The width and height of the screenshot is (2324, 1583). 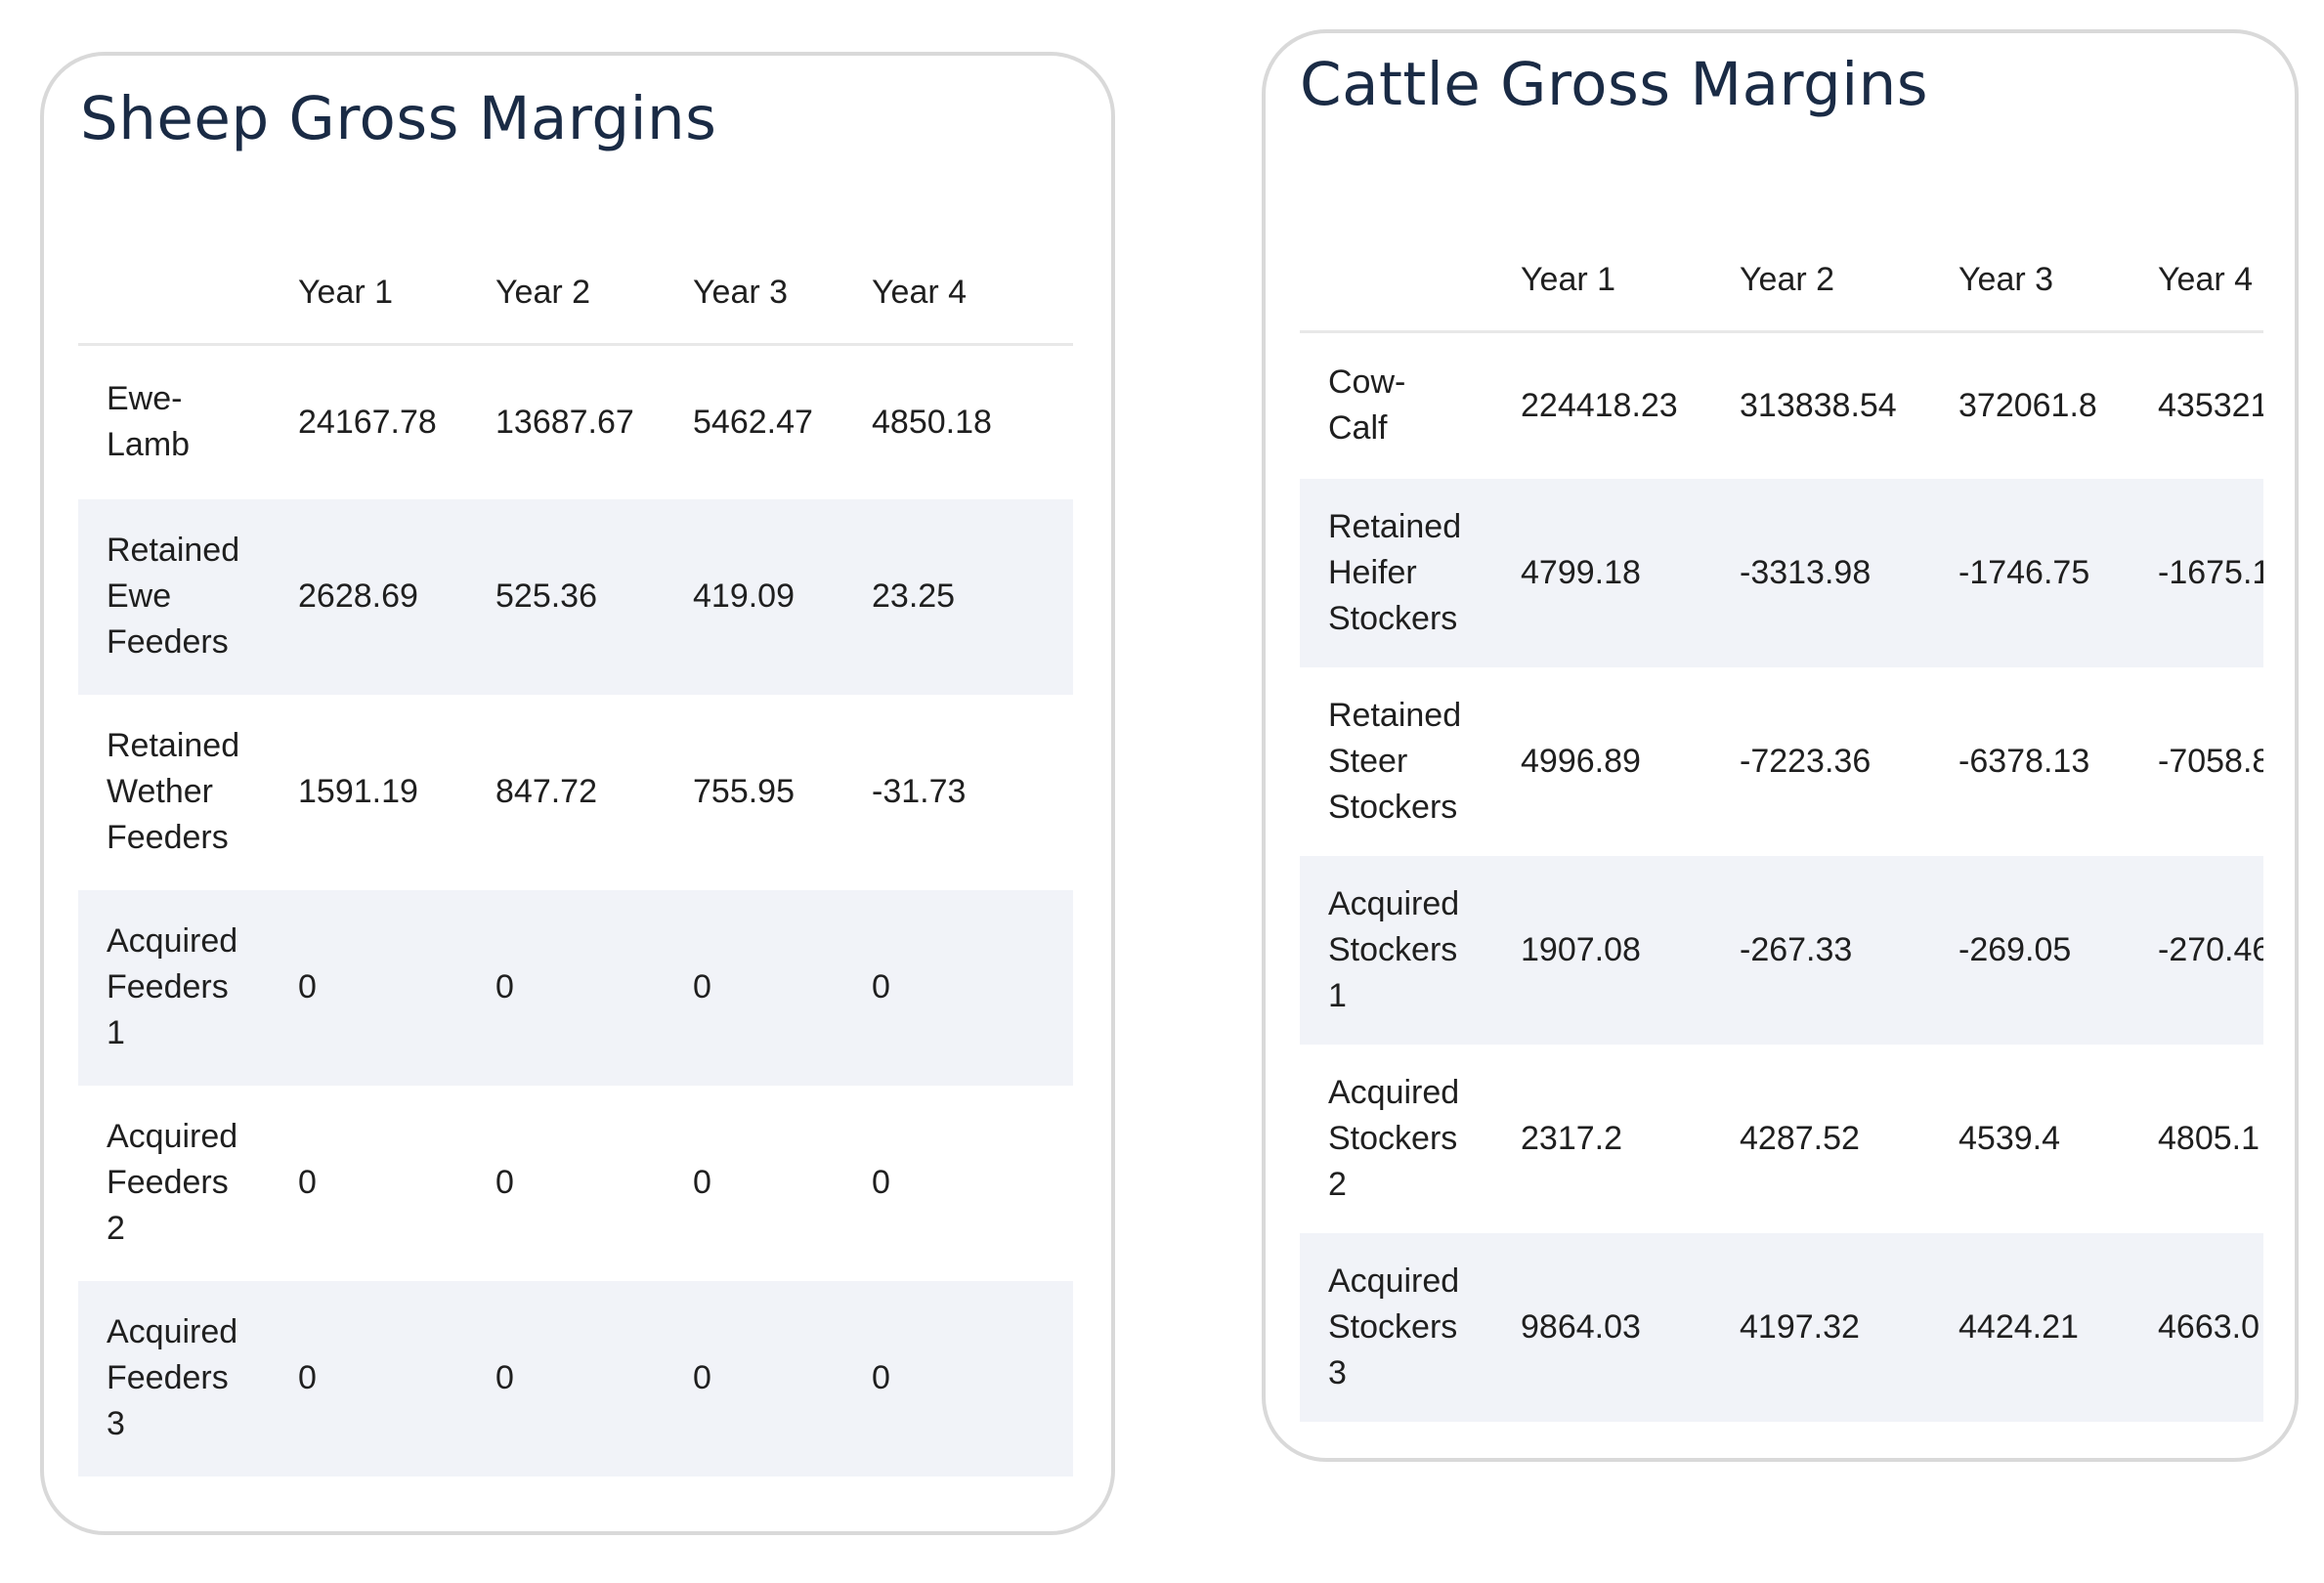 I want to click on row-label: Acquired Stockers 1, so click(x=1410, y=950).